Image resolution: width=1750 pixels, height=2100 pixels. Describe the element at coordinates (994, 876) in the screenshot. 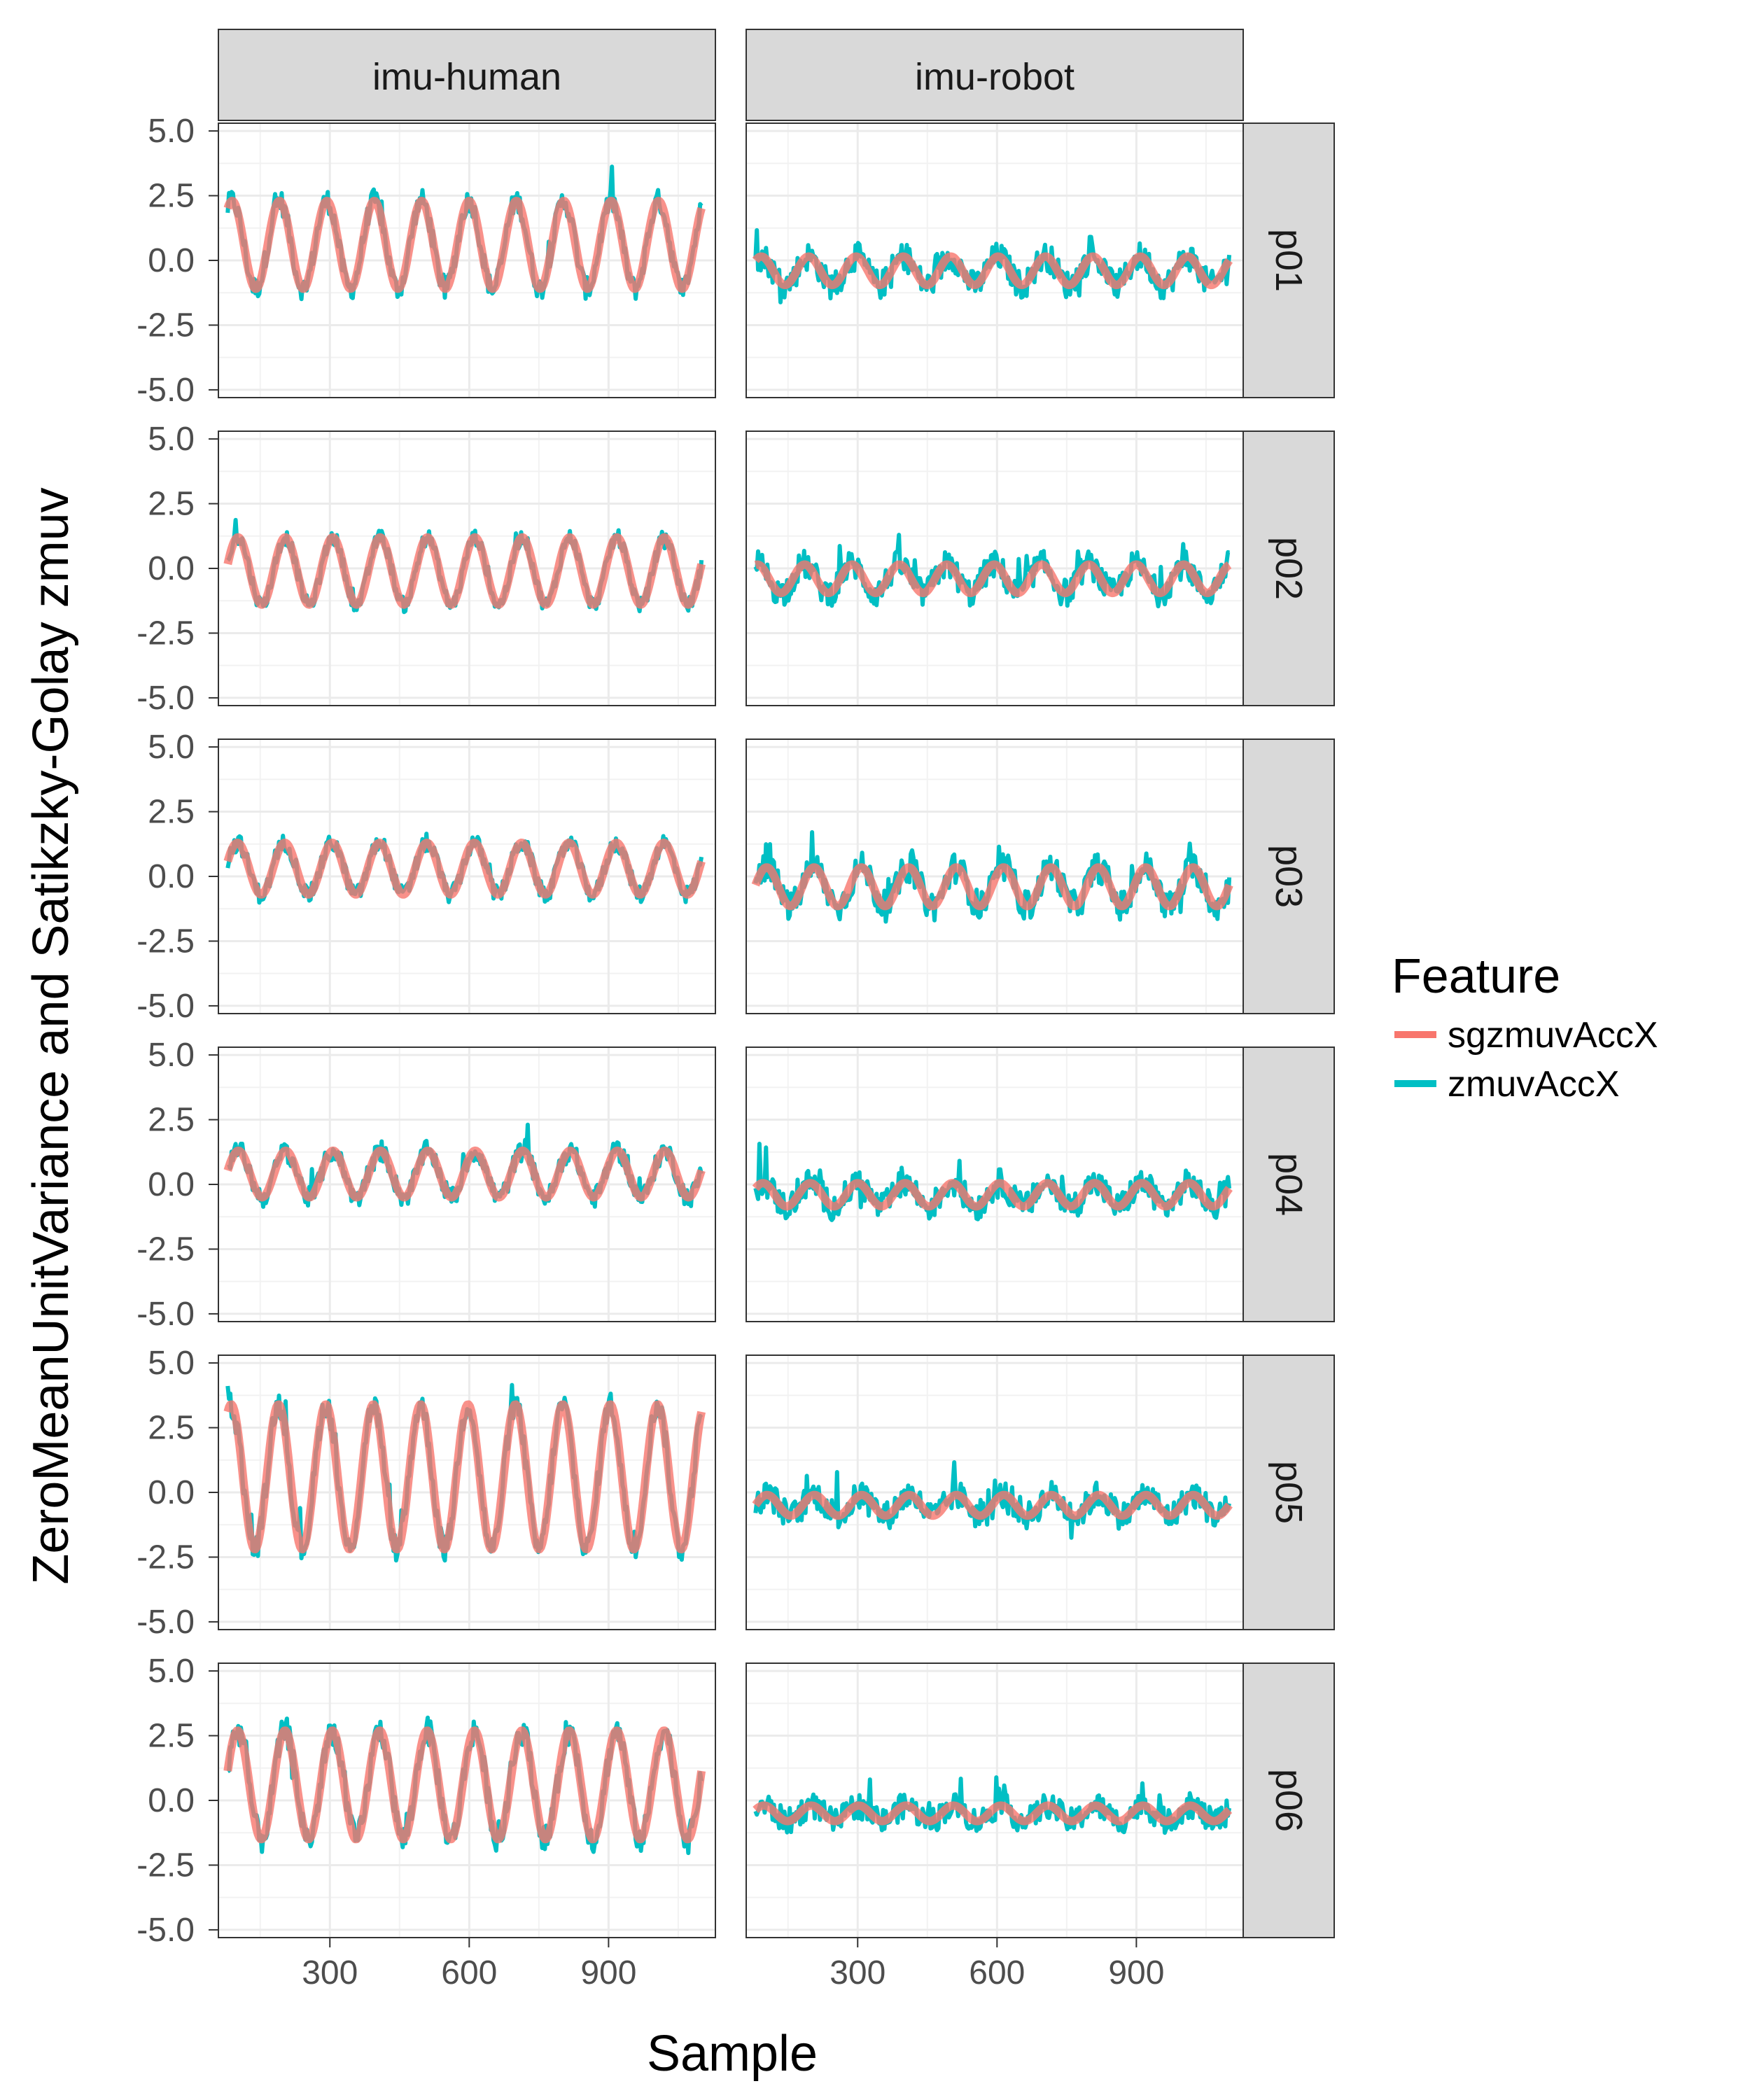

I see `panel-imu-robot-p03` at that location.